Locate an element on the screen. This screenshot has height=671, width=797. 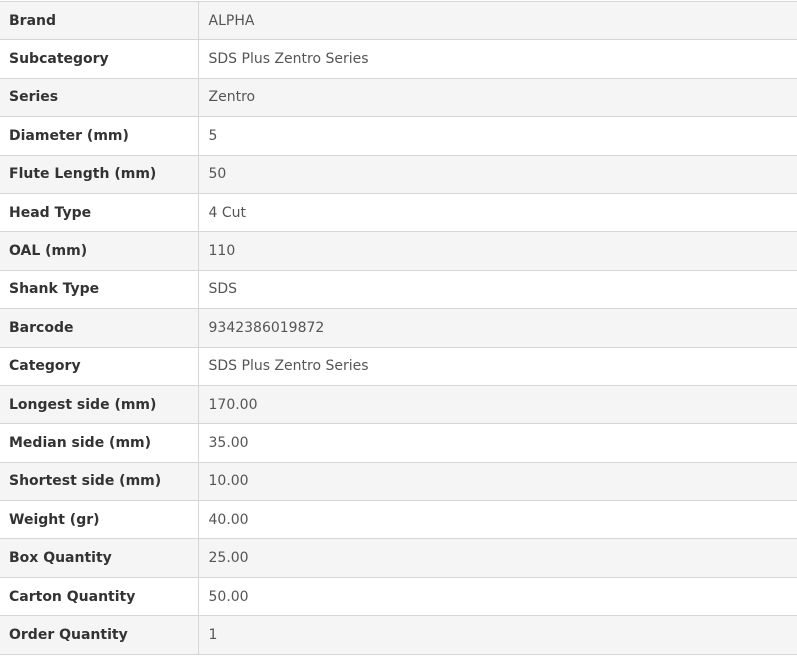
spec-row: Barcode 9342386019872 is located at coordinates (398, 328).